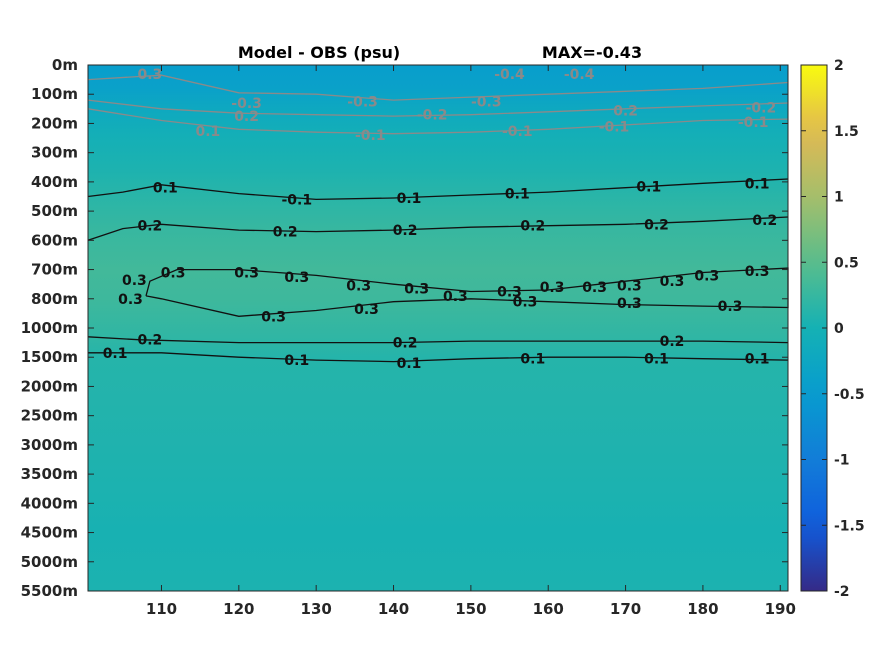 The width and height of the screenshot is (875, 656). I want to click on y-tick-label: 400m, so click(54, 182).